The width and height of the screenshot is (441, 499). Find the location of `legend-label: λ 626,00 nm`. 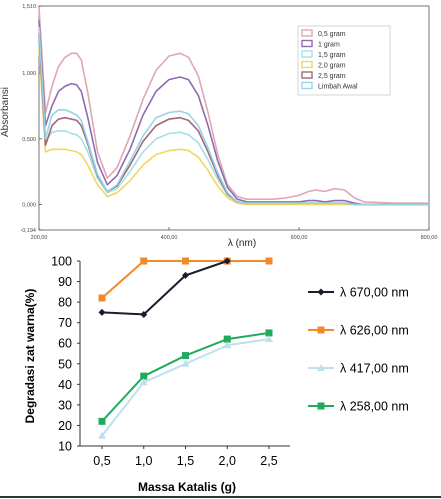

legend-label: λ 626,00 nm is located at coordinates (374, 331).